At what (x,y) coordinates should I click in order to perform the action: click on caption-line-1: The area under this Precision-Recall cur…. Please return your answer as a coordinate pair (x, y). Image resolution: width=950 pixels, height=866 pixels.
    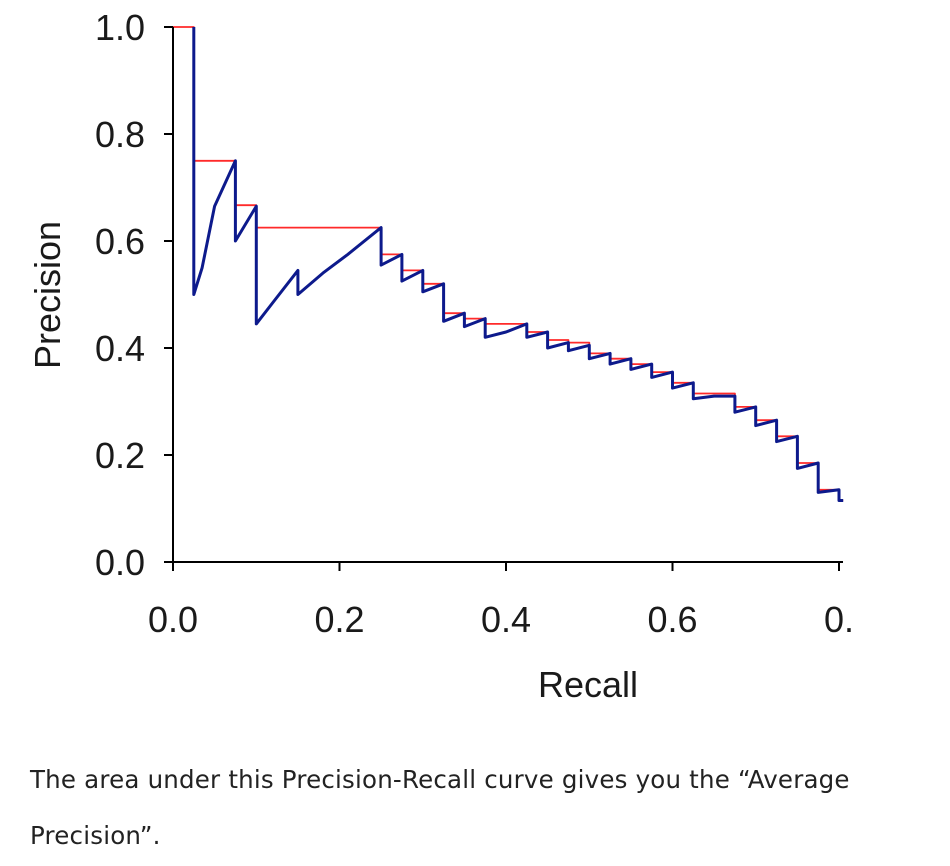
    Looking at the image, I should click on (440, 779).